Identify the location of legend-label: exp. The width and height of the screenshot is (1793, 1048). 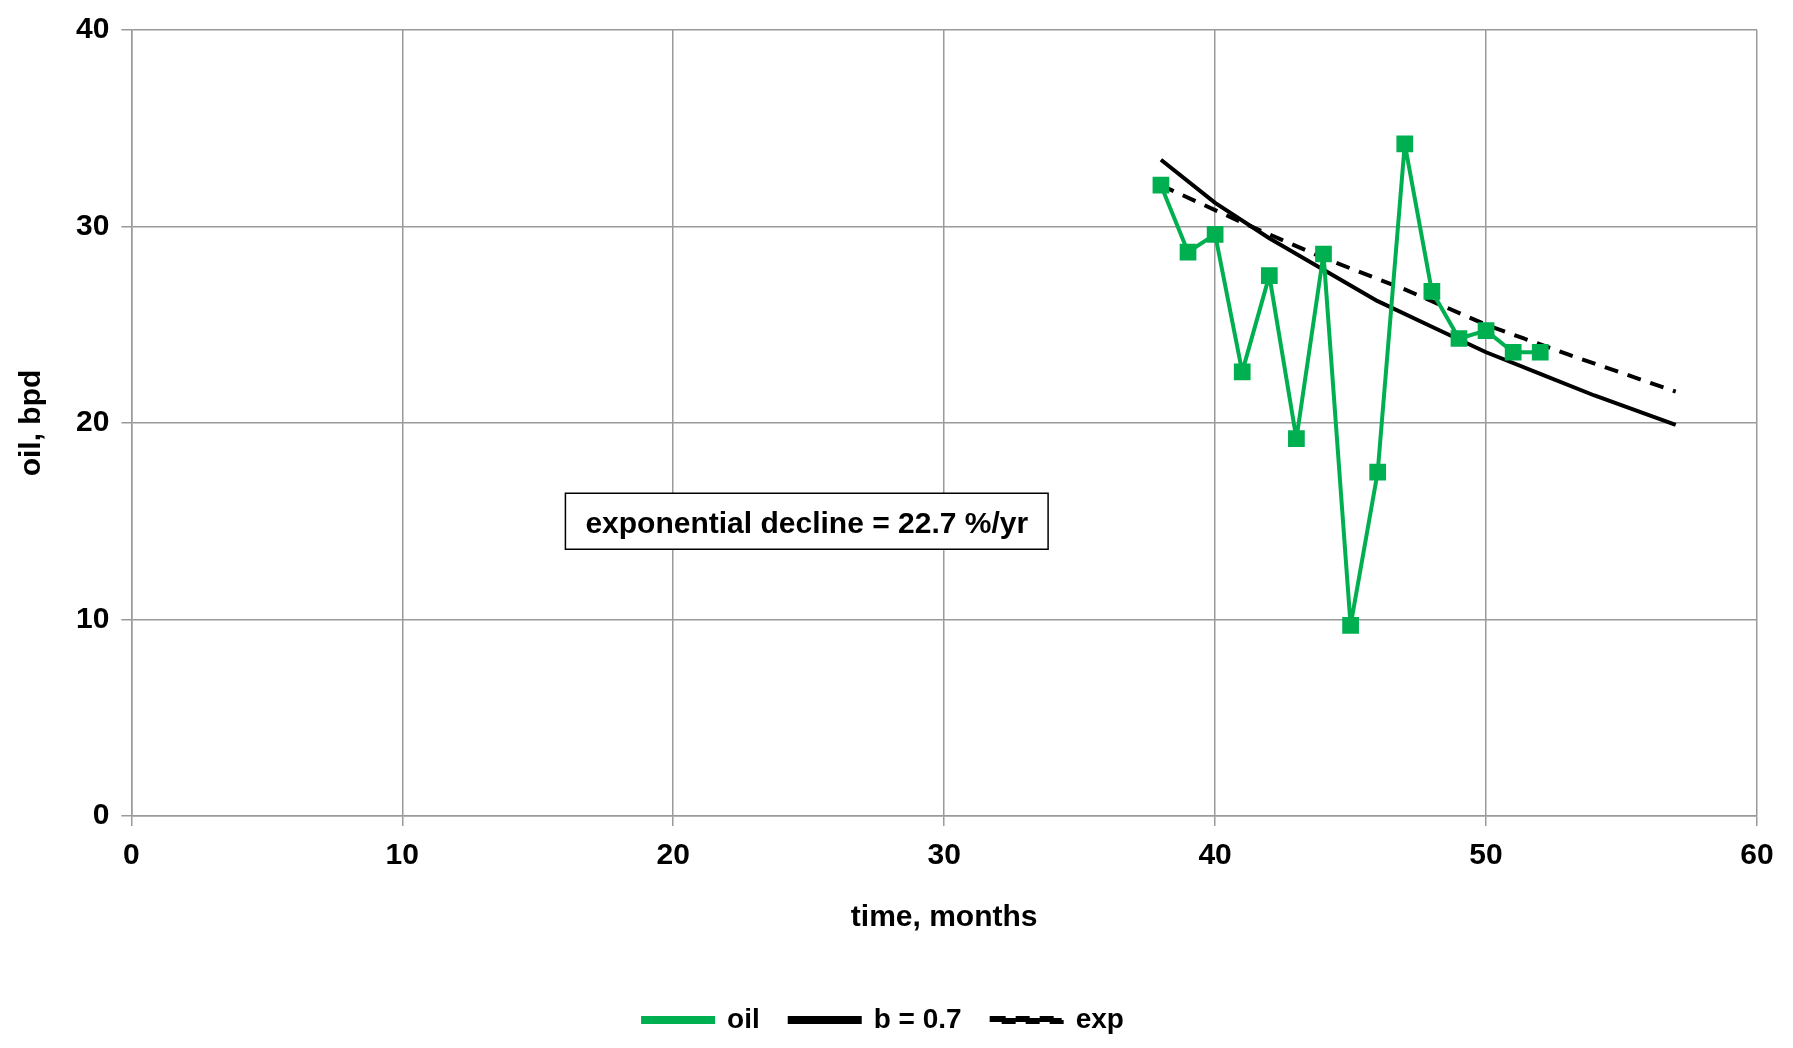
(1099, 1018).